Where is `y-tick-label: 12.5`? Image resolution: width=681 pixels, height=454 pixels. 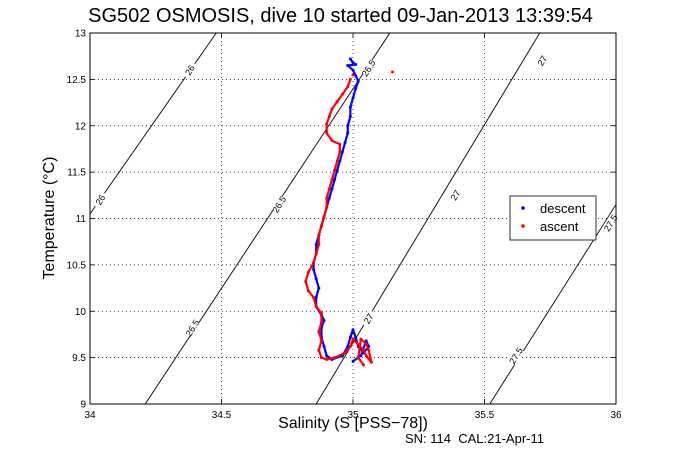 y-tick-label: 12.5 is located at coordinates (77, 80).